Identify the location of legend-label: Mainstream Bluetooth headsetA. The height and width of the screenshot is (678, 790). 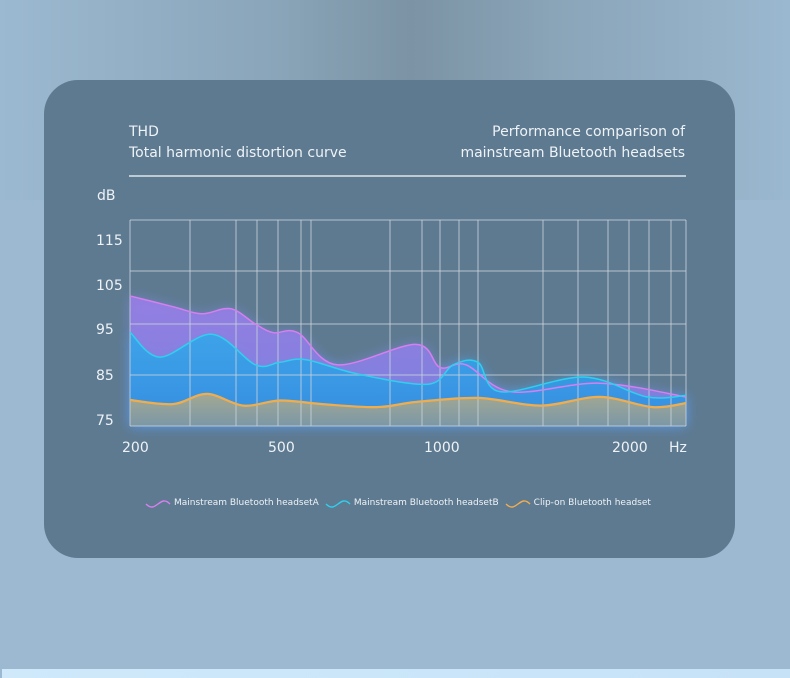
(246, 503).